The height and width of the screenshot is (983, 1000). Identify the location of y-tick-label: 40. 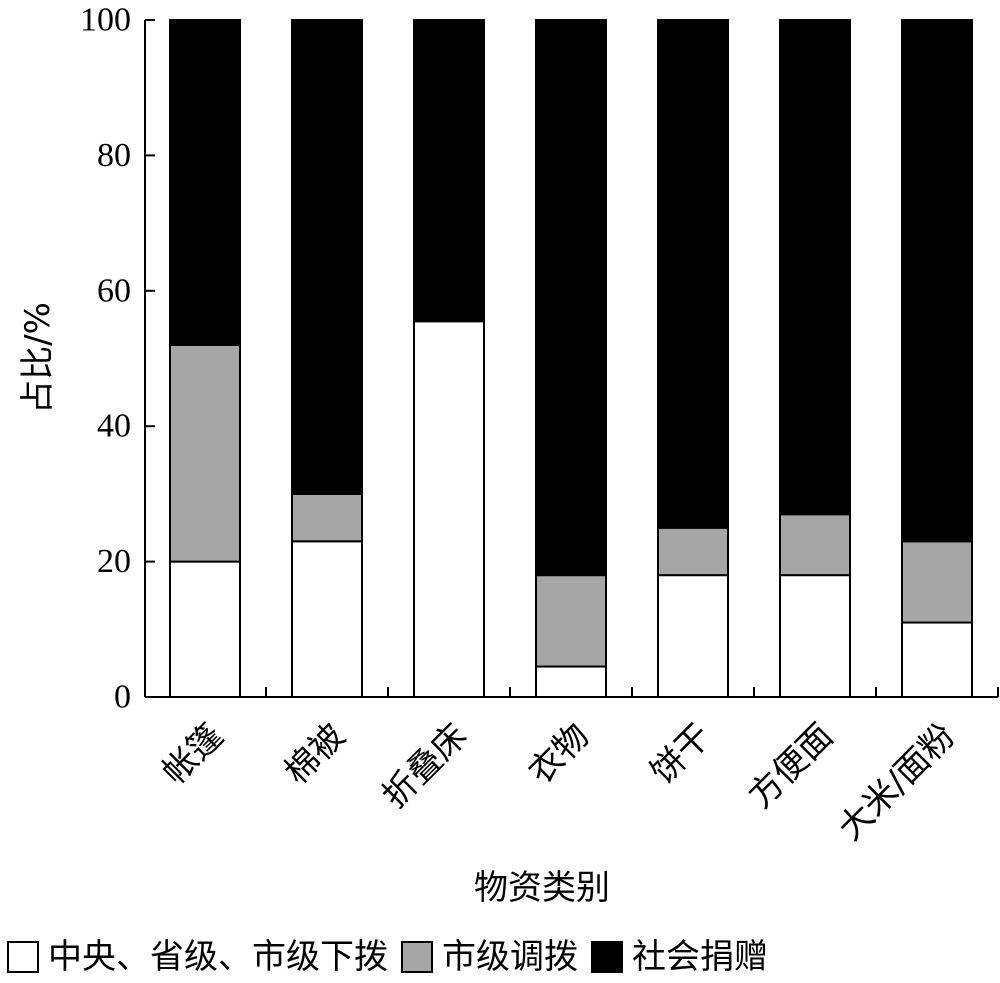
(114, 426).